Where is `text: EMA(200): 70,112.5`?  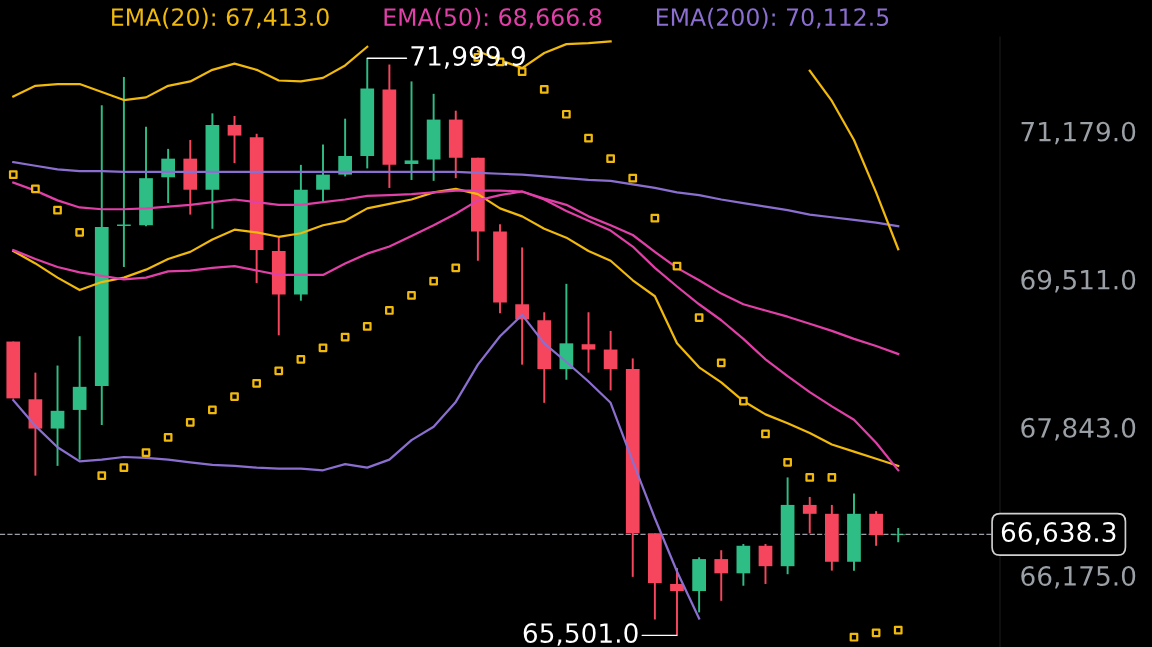
text: EMA(200): 70,112.5 is located at coordinates (773, 18).